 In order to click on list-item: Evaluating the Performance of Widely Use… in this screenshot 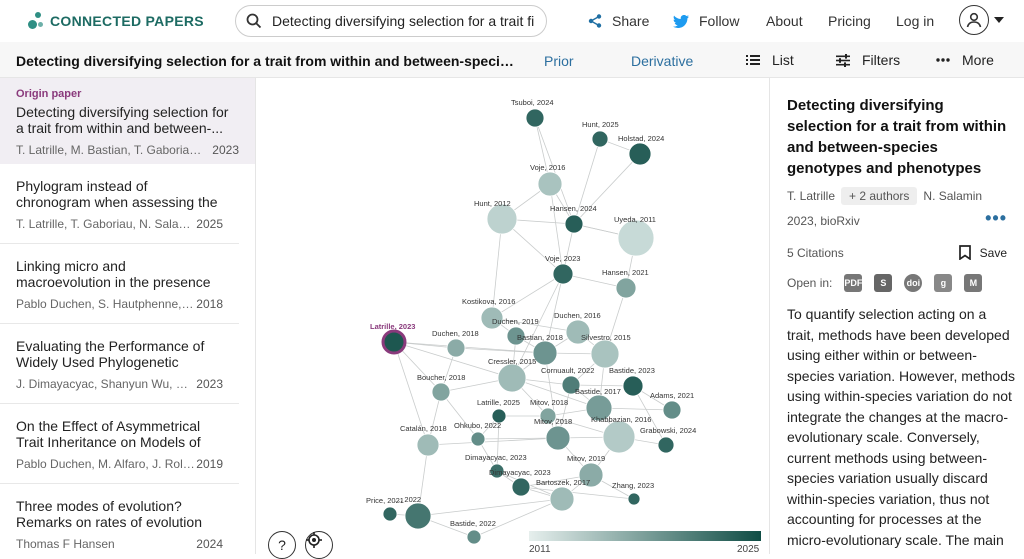, I will do `click(119, 364)`.